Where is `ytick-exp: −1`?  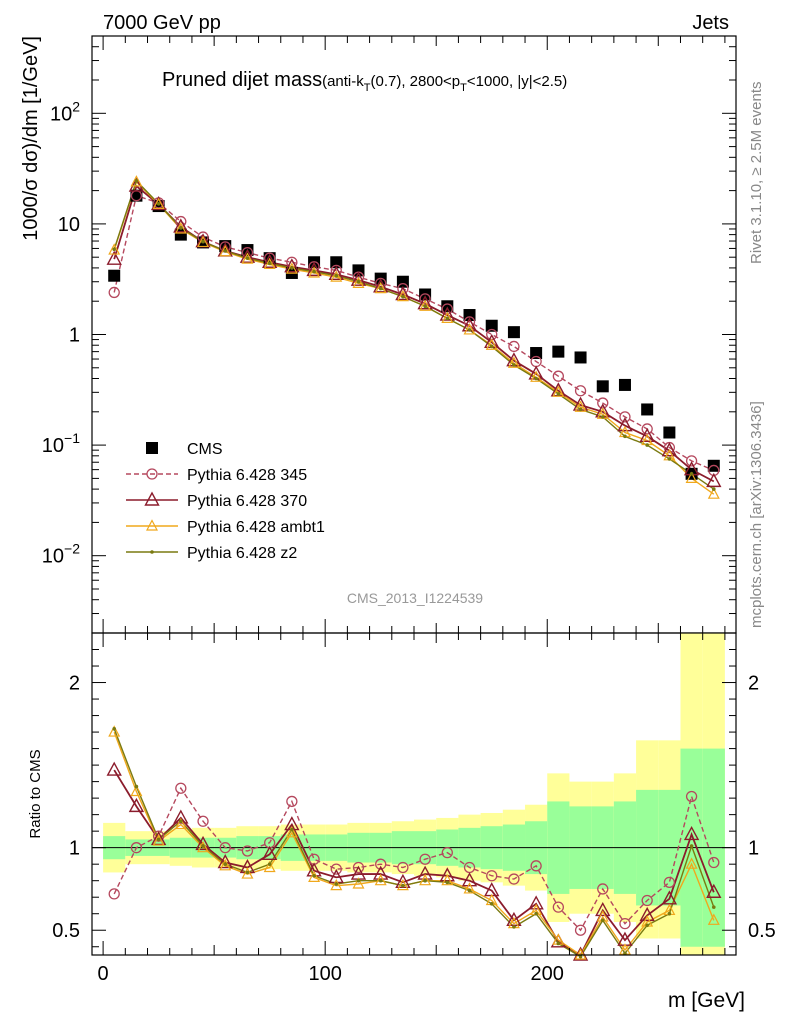 ytick-exp: −1 is located at coordinates (72, 438).